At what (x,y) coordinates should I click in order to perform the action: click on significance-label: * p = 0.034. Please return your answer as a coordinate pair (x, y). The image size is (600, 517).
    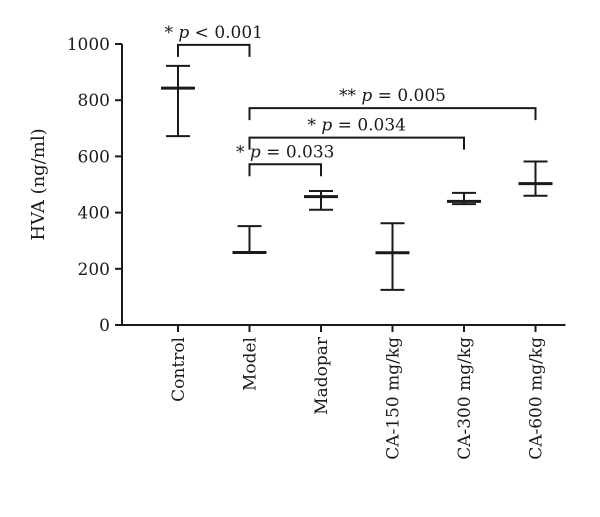
    Looking at the image, I should click on (356, 126).